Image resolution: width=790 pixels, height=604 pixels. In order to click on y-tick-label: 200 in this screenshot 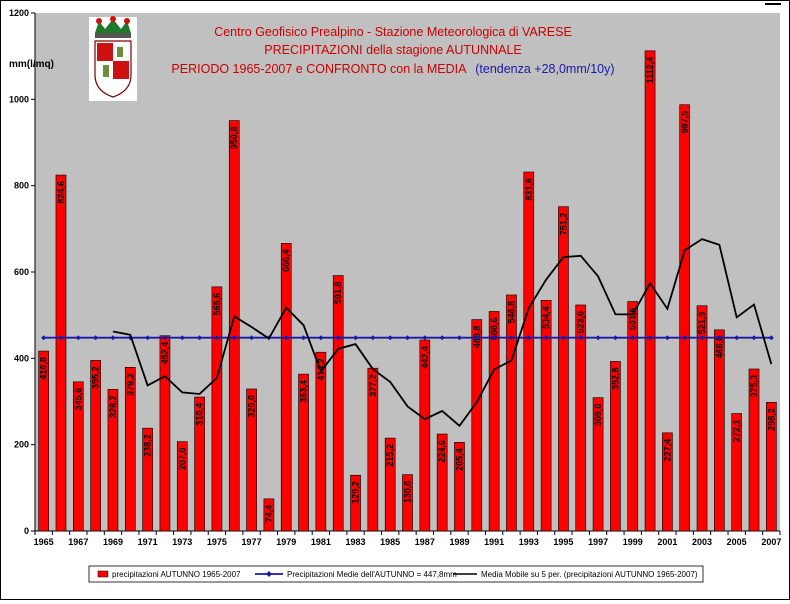, I will do `click(21, 445)`.